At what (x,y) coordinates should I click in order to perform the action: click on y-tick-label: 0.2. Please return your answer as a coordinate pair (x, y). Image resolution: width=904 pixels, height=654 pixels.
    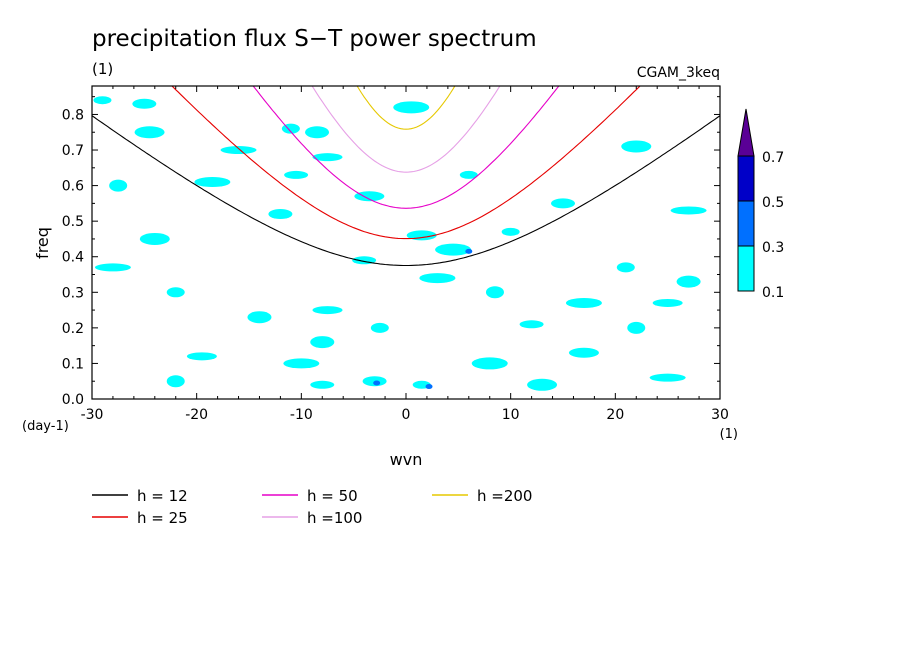
    Looking at the image, I should click on (73, 329).